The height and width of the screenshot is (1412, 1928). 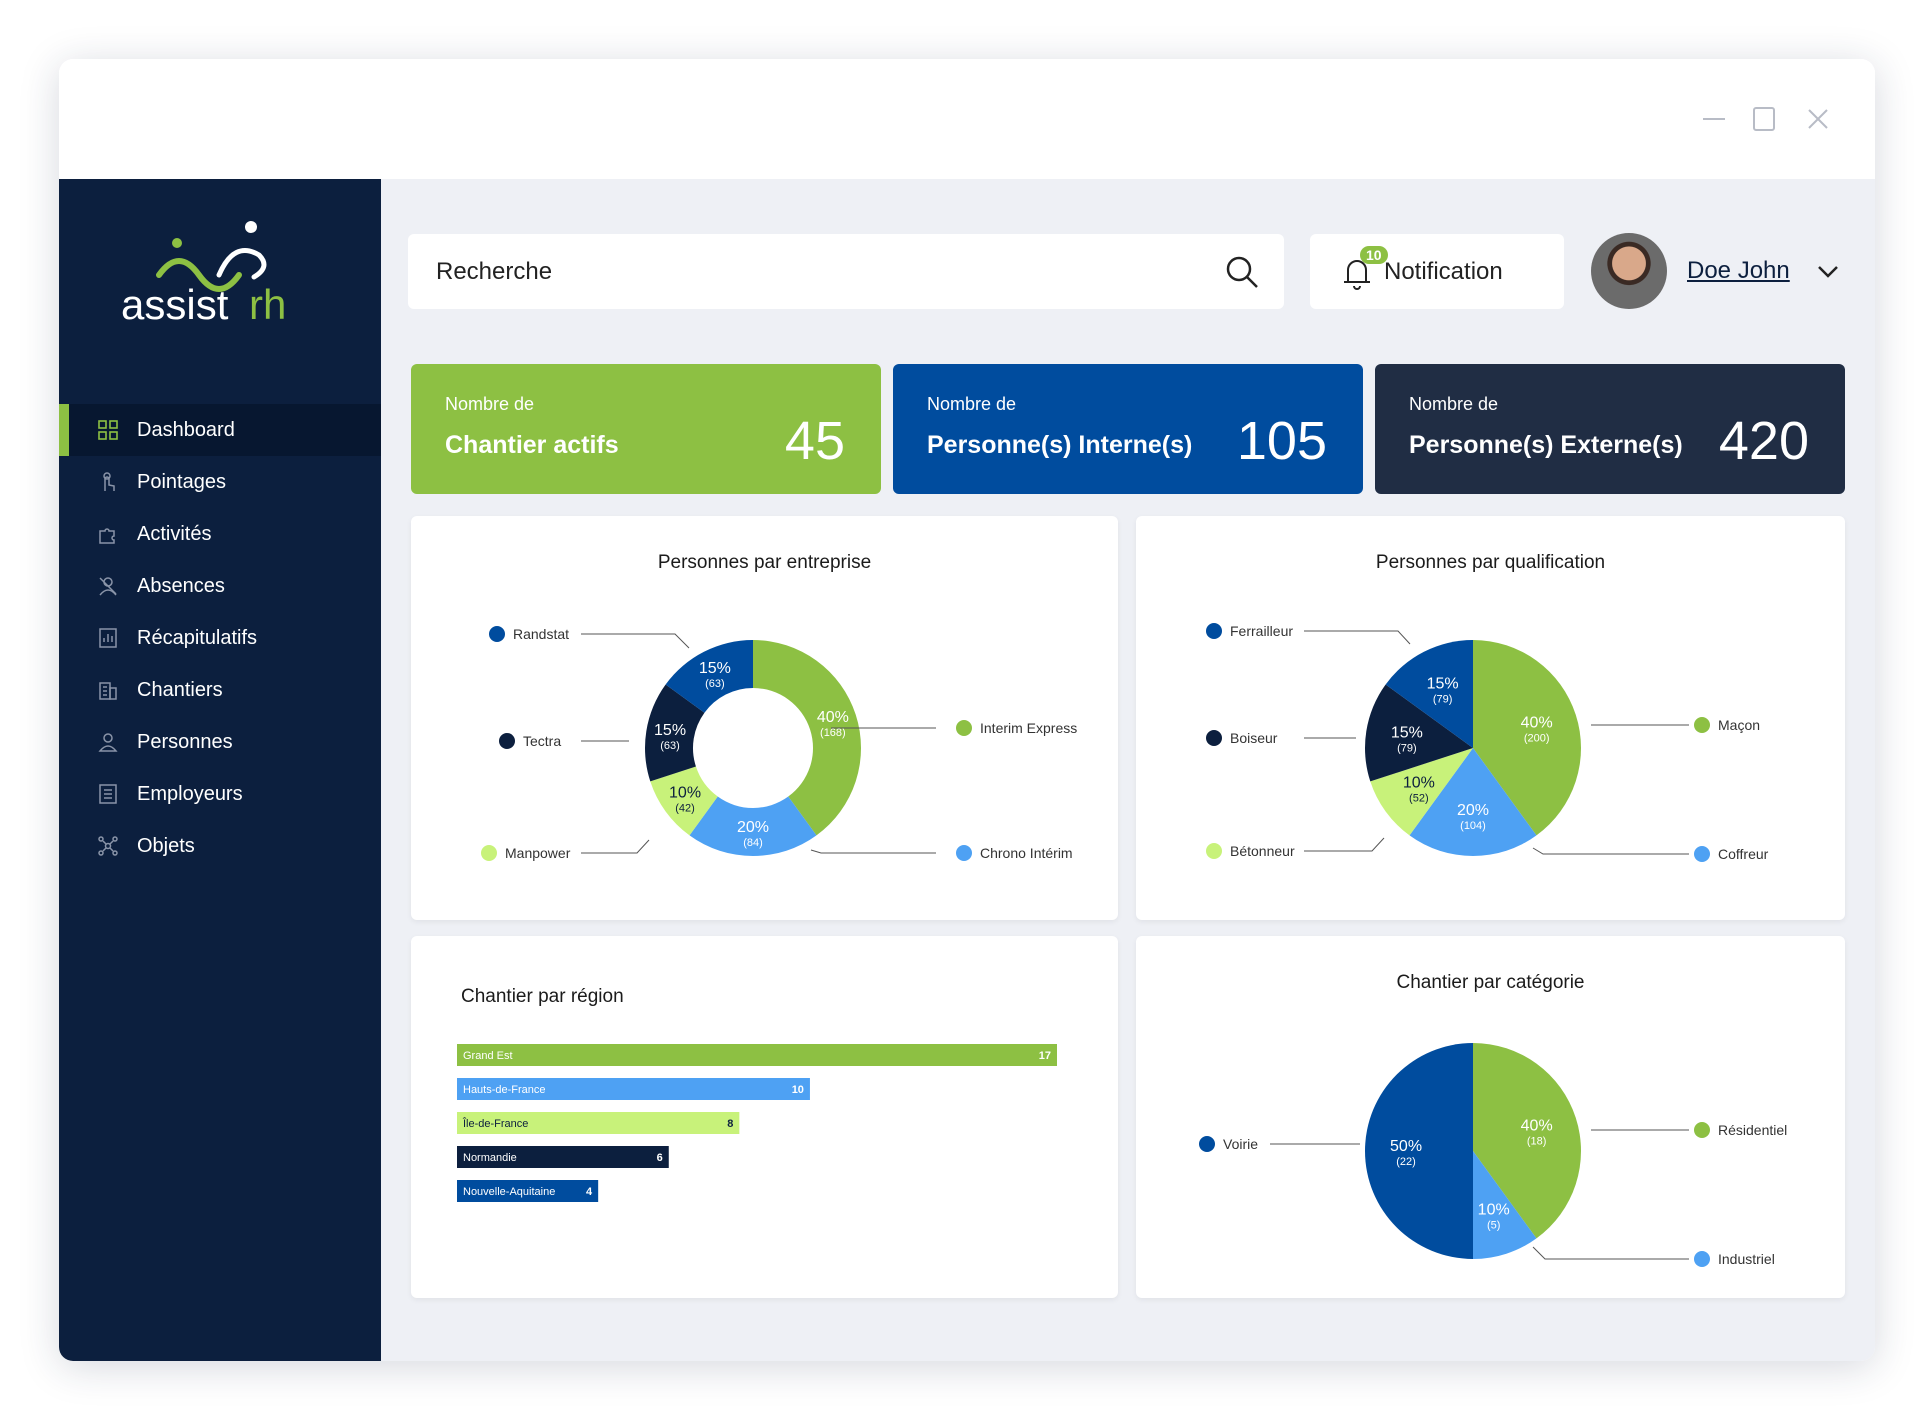 I want to click on notification-button: 10 Notification, so click(x=1437, y=271).